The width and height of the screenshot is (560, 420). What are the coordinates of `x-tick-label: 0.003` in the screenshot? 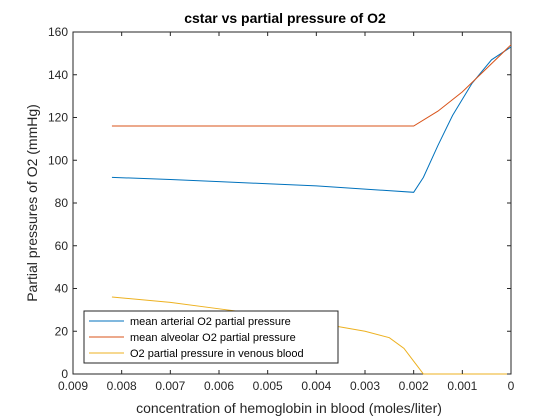 It's located at (365, 386).